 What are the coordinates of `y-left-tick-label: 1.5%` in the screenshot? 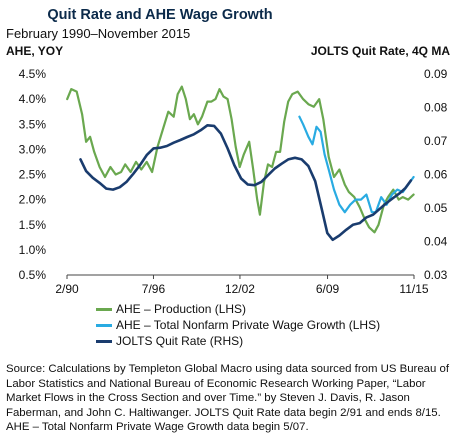 It's located at (33, 225).